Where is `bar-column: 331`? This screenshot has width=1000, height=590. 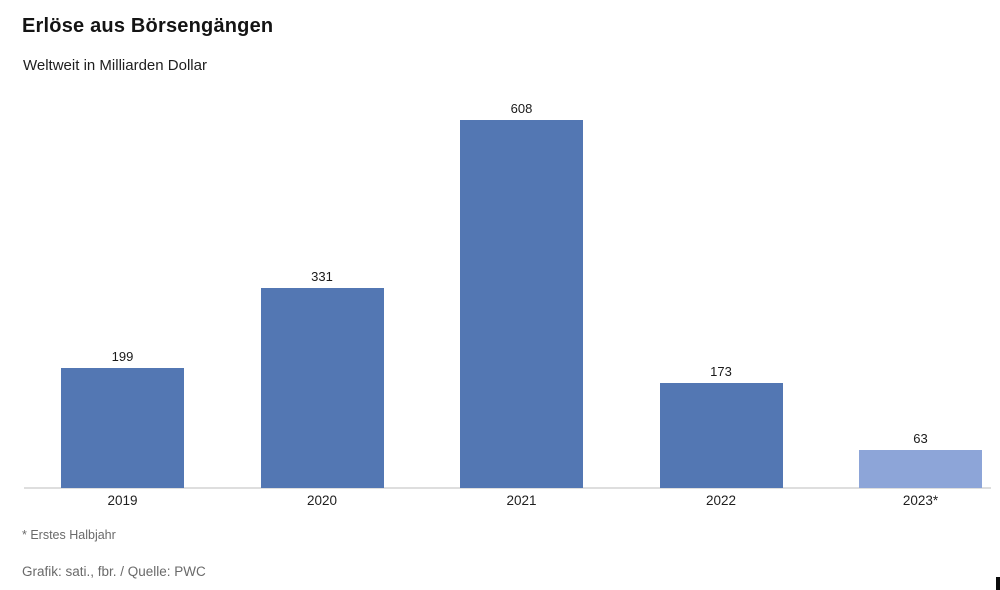
bar-column: 331 is located at coordinates (322, 378).